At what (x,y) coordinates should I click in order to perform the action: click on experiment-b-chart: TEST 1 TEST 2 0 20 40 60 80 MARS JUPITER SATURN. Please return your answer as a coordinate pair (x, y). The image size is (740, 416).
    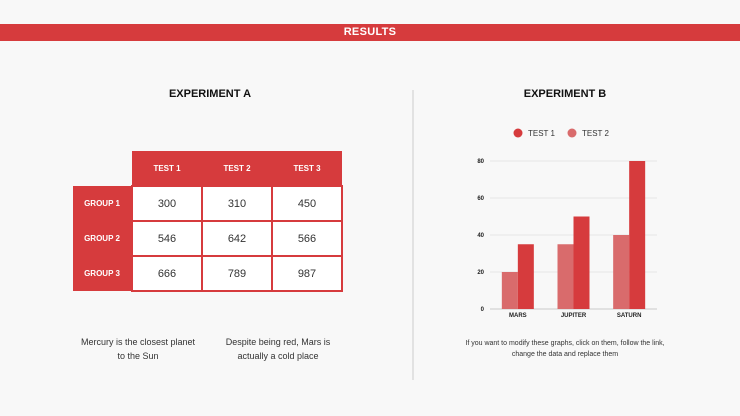
    Looking at the image, I should click on (567, 223).